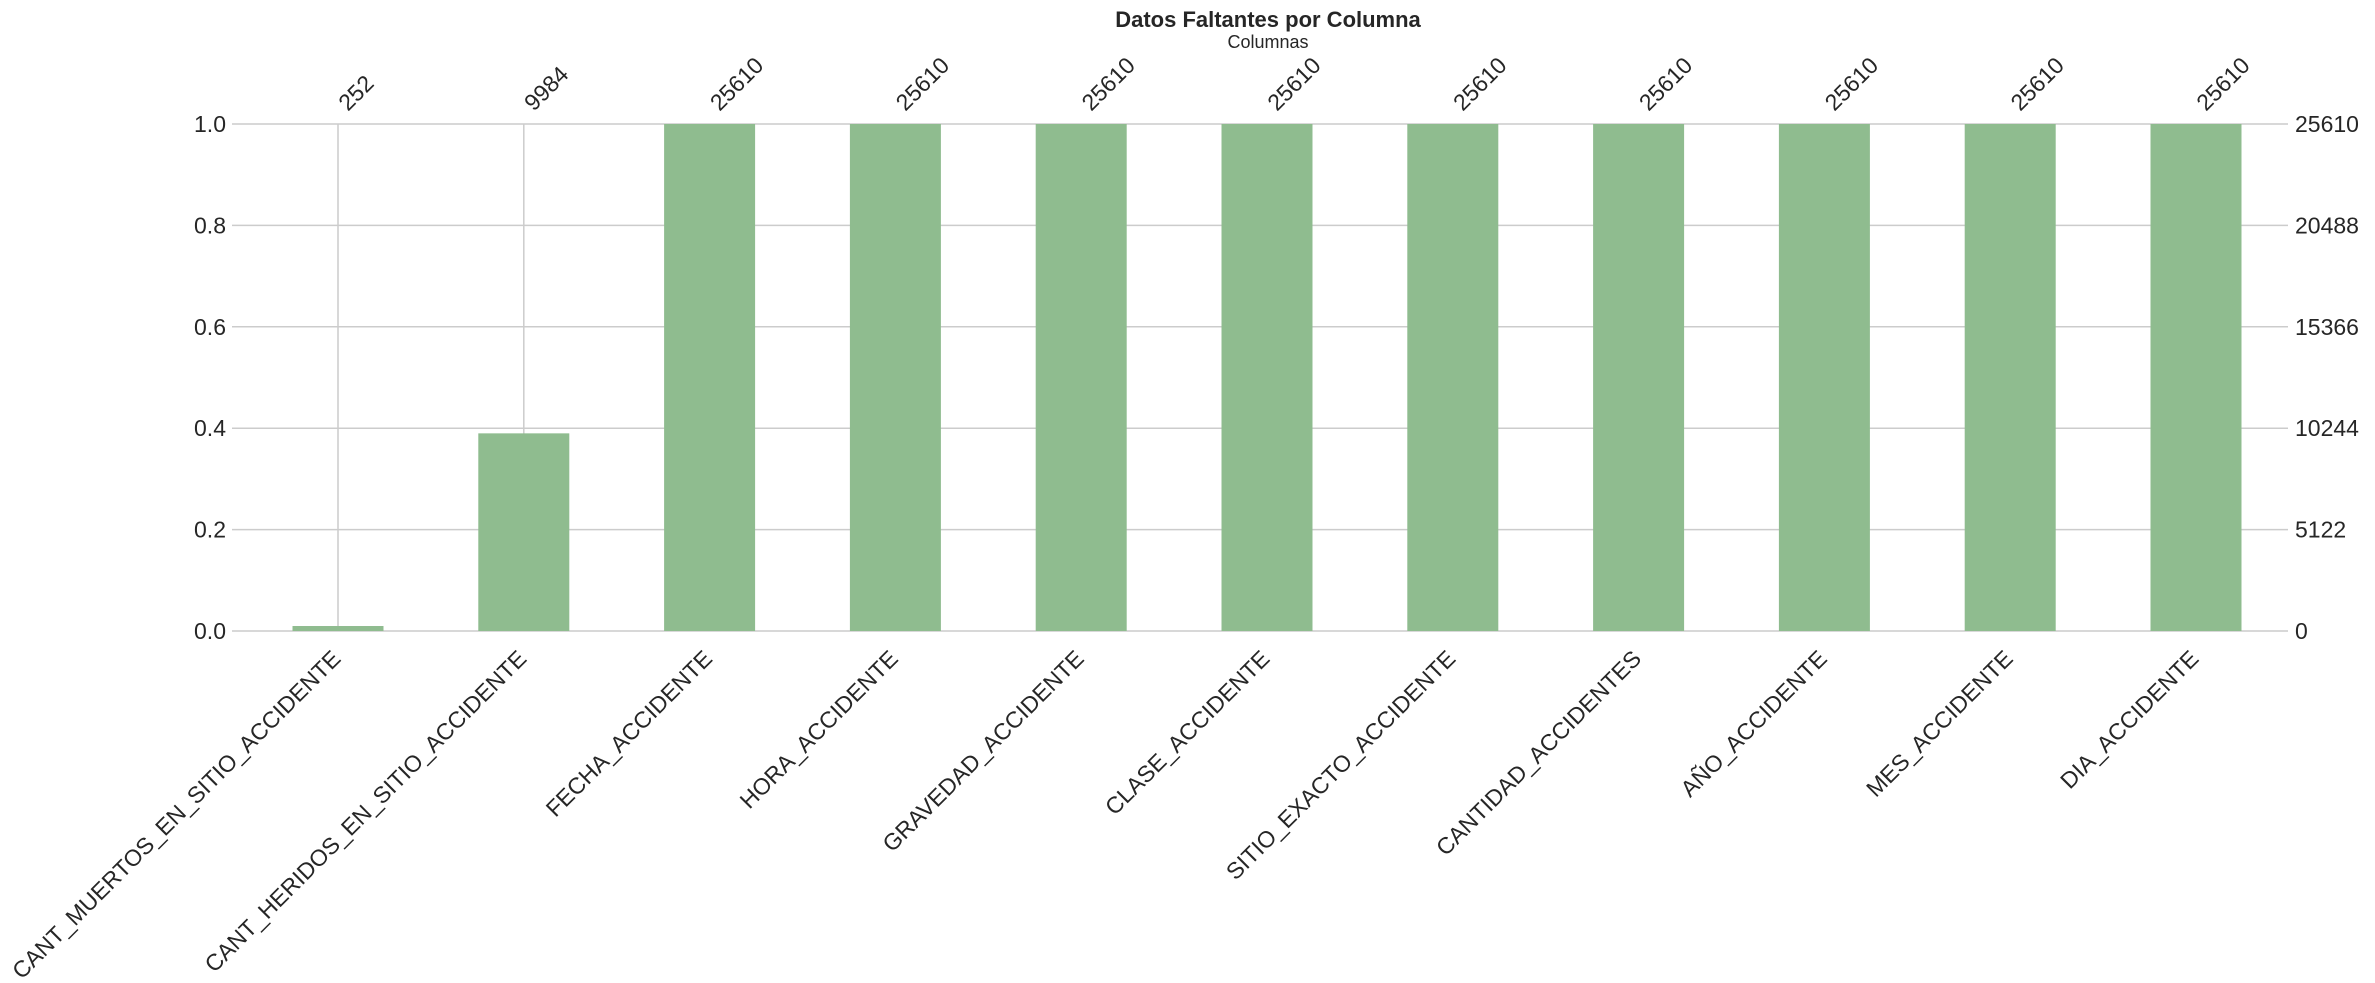 The height and width of the screenshot is (983, 2375). What do you see at coordinates (365, 811) in the screenshot?
I see `category-label: CANT_HERIDOS_EN_SITIO_ACCIDENTE` at bounding box center [365, 811].